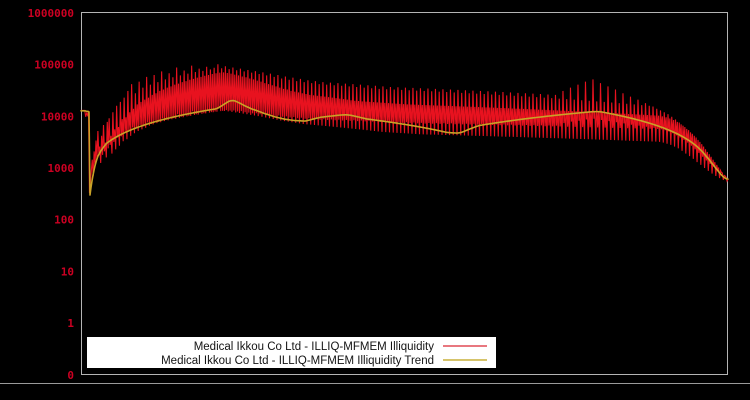 This screenshot has width=750, height=400. What do you see at coordinates (61, 168) in the screenshot?
I see `y-tick-label: 1000` at bounding box center [61, 168].